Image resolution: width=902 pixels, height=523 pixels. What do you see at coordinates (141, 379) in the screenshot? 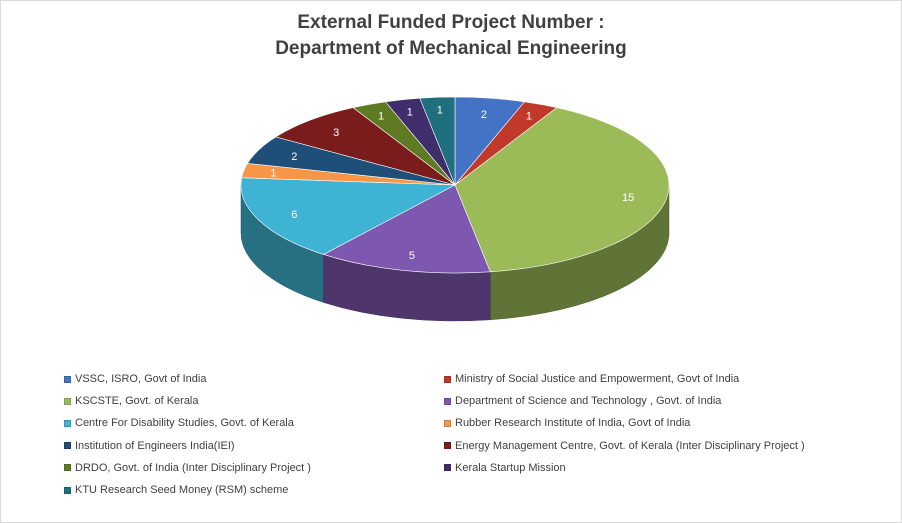
I see `legend-label: VSSC, ISRO, Govt of India` at bounding box center [141, 379].